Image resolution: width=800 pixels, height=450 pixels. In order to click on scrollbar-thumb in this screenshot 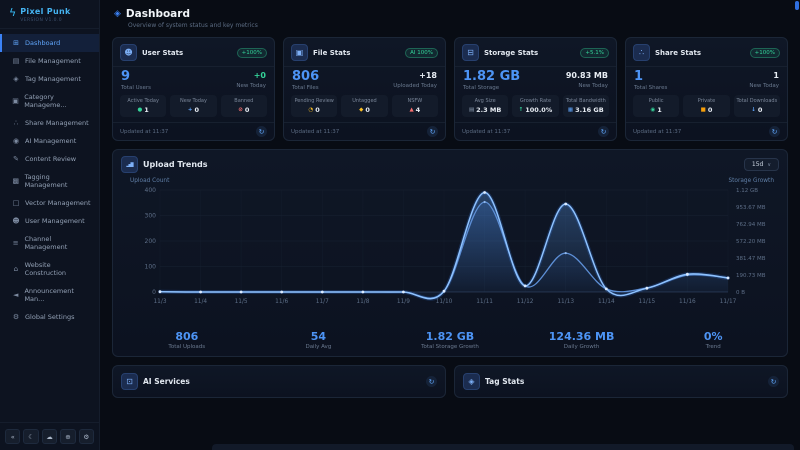, I will do `click(797, 5)`.